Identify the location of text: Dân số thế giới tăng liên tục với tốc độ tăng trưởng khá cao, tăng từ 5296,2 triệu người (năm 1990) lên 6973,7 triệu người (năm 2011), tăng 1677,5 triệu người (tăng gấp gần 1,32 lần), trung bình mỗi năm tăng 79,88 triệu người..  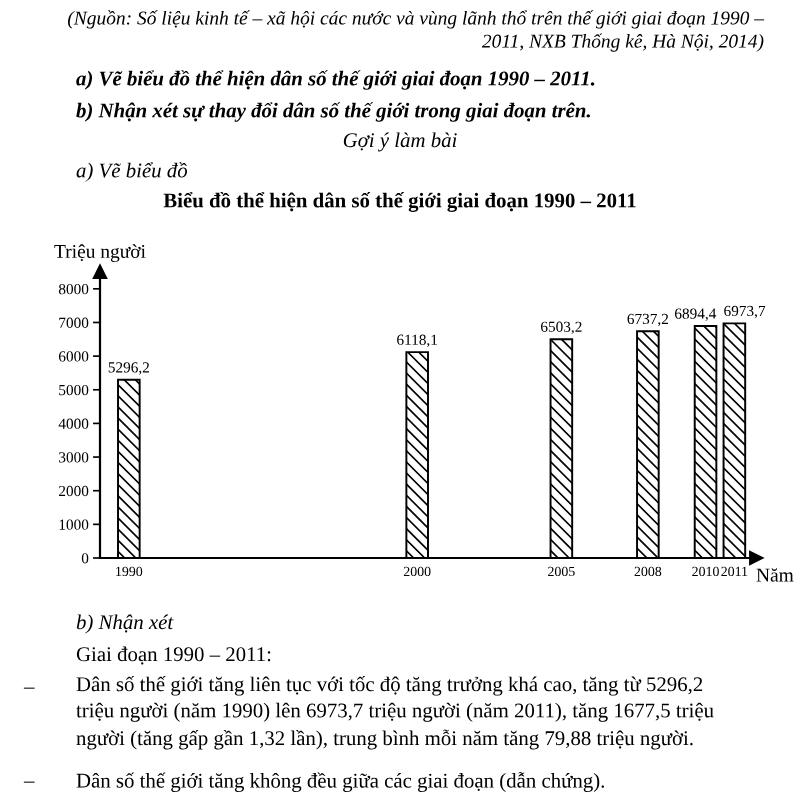
(395, 713).